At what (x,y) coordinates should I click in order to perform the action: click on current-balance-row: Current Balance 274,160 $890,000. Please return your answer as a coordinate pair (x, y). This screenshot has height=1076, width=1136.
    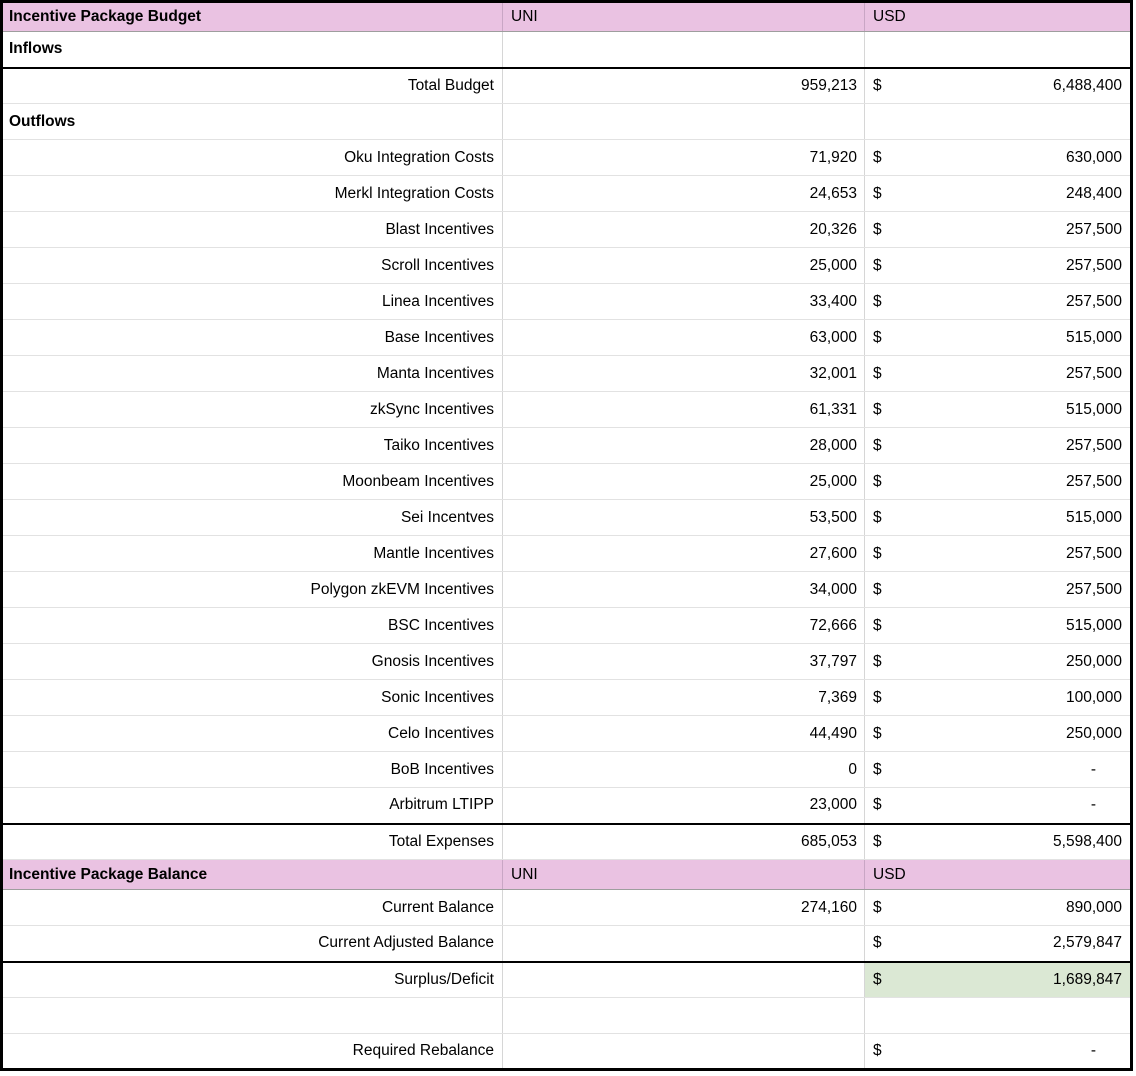
    Looking at the image, I should click on (566, 907).